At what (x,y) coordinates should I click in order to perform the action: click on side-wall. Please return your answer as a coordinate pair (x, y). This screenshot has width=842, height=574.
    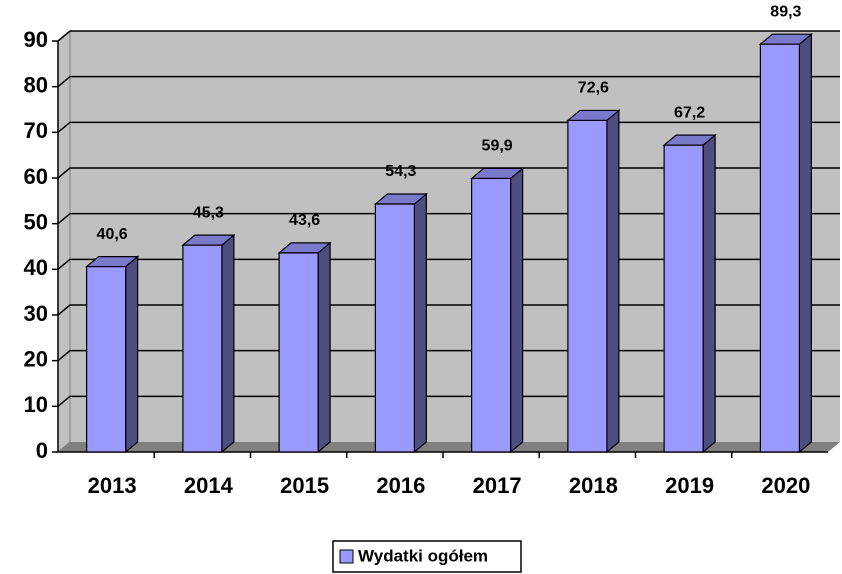
    Looking at the image, I should click on (64, 241).